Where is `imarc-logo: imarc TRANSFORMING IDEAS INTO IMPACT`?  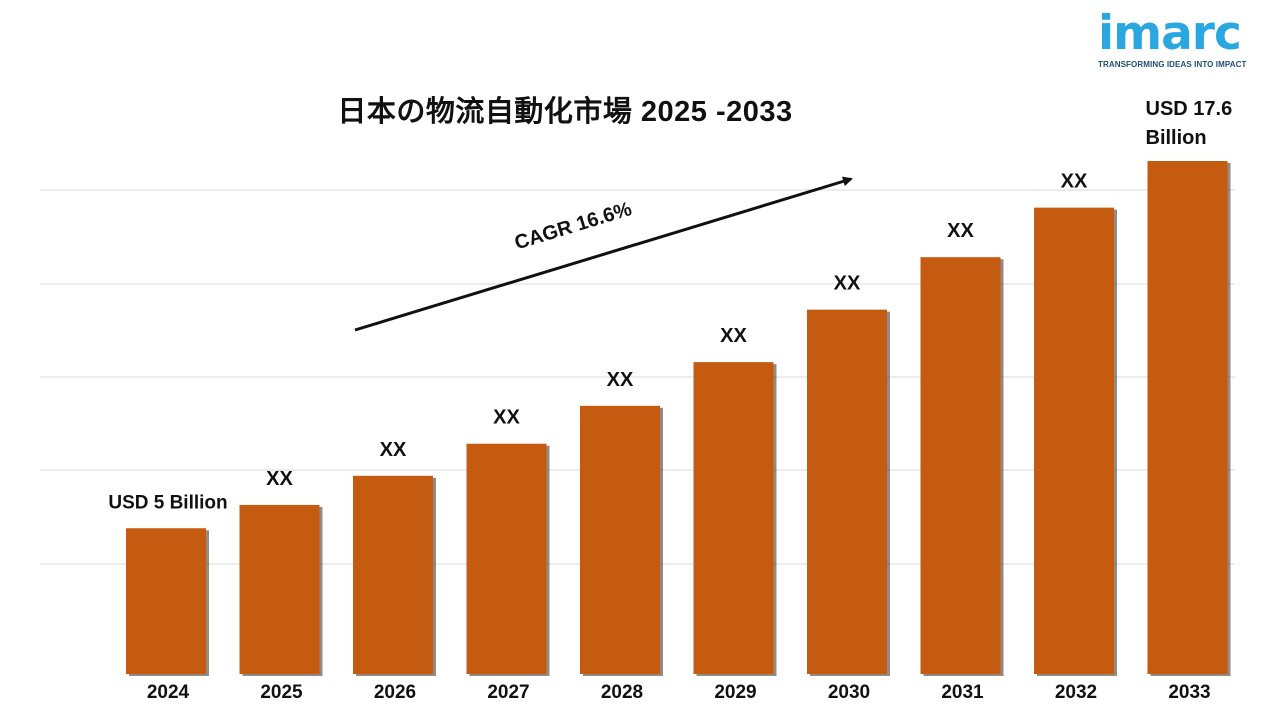 imarc-logo: imarc TRANSFORMING IDEAS INTO IMPACT is located at coordinates (1179, 38).